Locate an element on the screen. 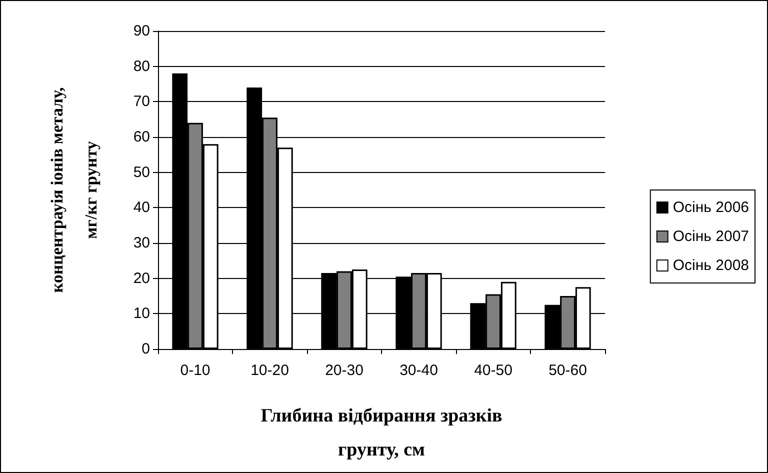 This screenshot has height=473, width=768. y-tick-label: 0 is located at coordinates (146, 349).